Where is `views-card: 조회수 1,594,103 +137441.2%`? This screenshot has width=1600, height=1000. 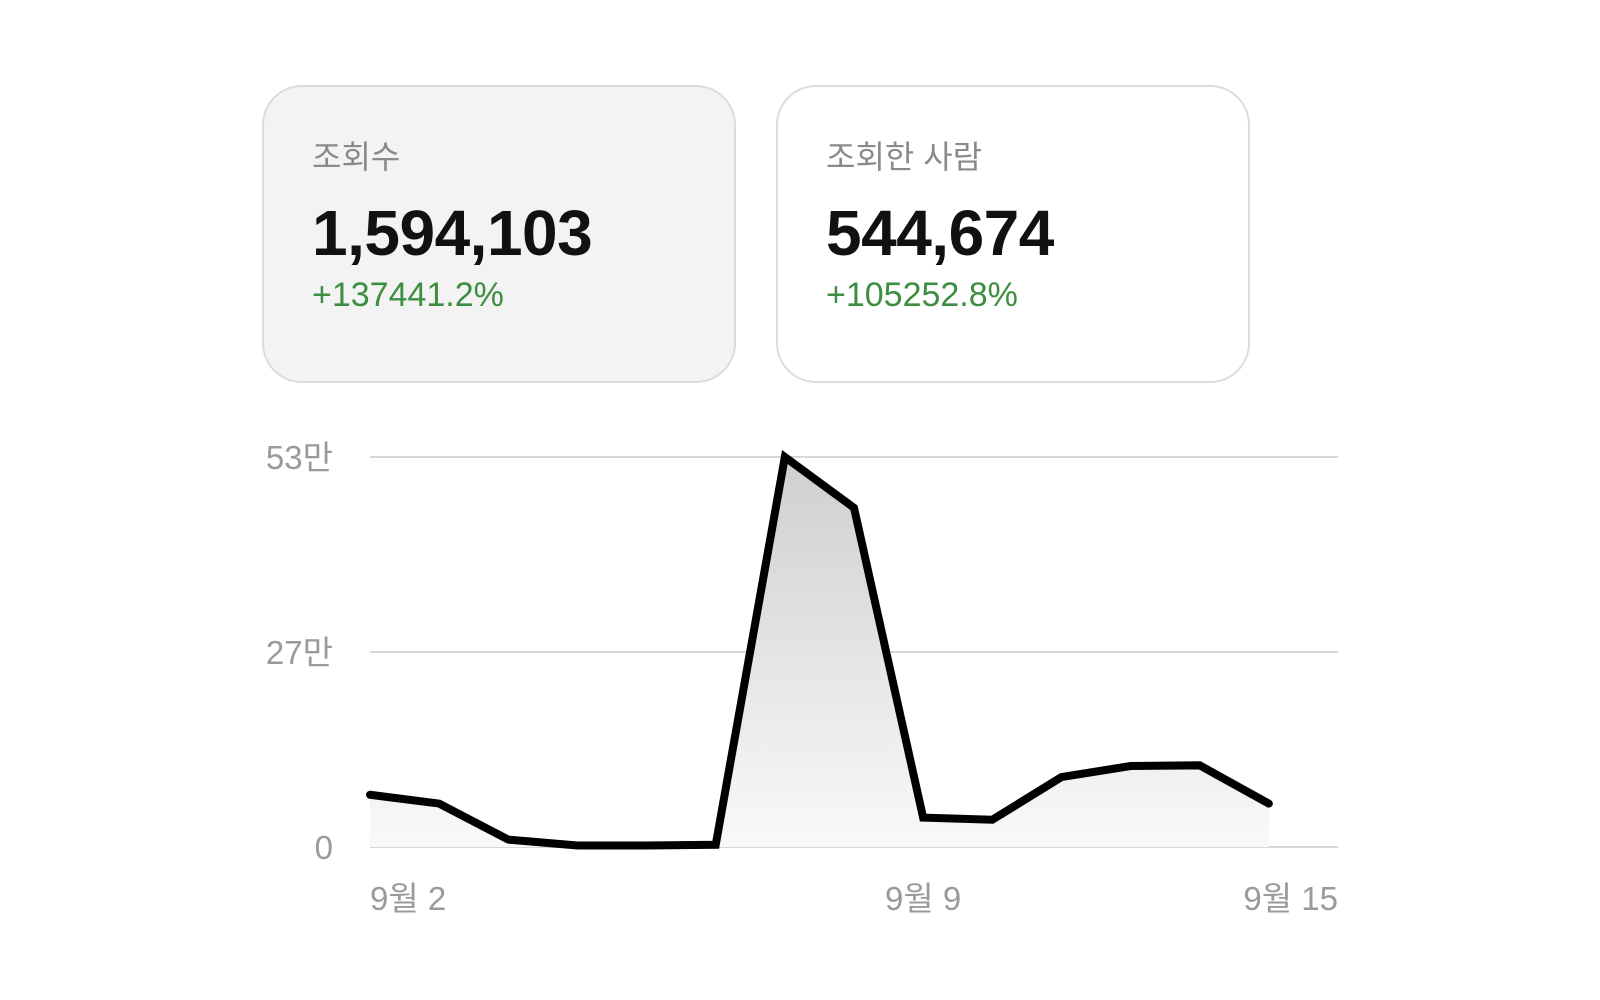 views-card: 조회수 1,594,103 +137441.2% is located at coordinates (499, 234).